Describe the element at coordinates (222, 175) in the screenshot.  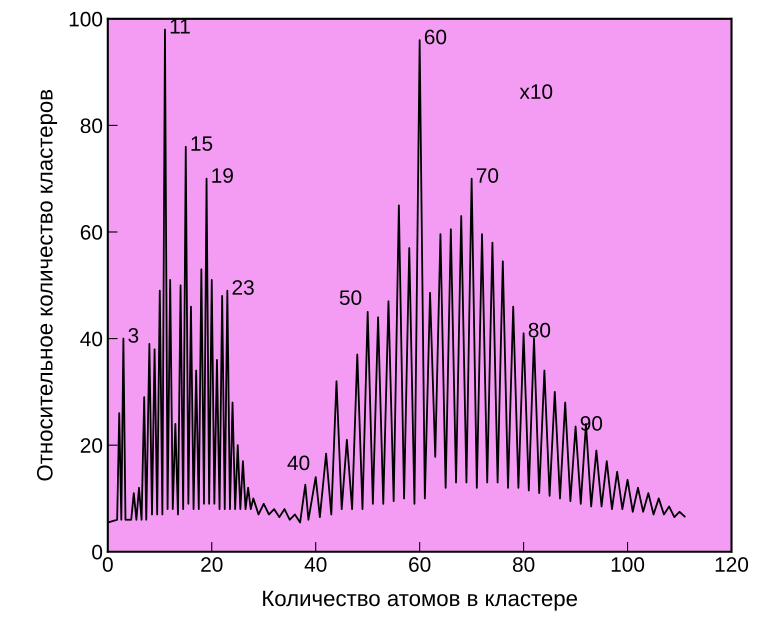
I see `annotation: 19` at that location.